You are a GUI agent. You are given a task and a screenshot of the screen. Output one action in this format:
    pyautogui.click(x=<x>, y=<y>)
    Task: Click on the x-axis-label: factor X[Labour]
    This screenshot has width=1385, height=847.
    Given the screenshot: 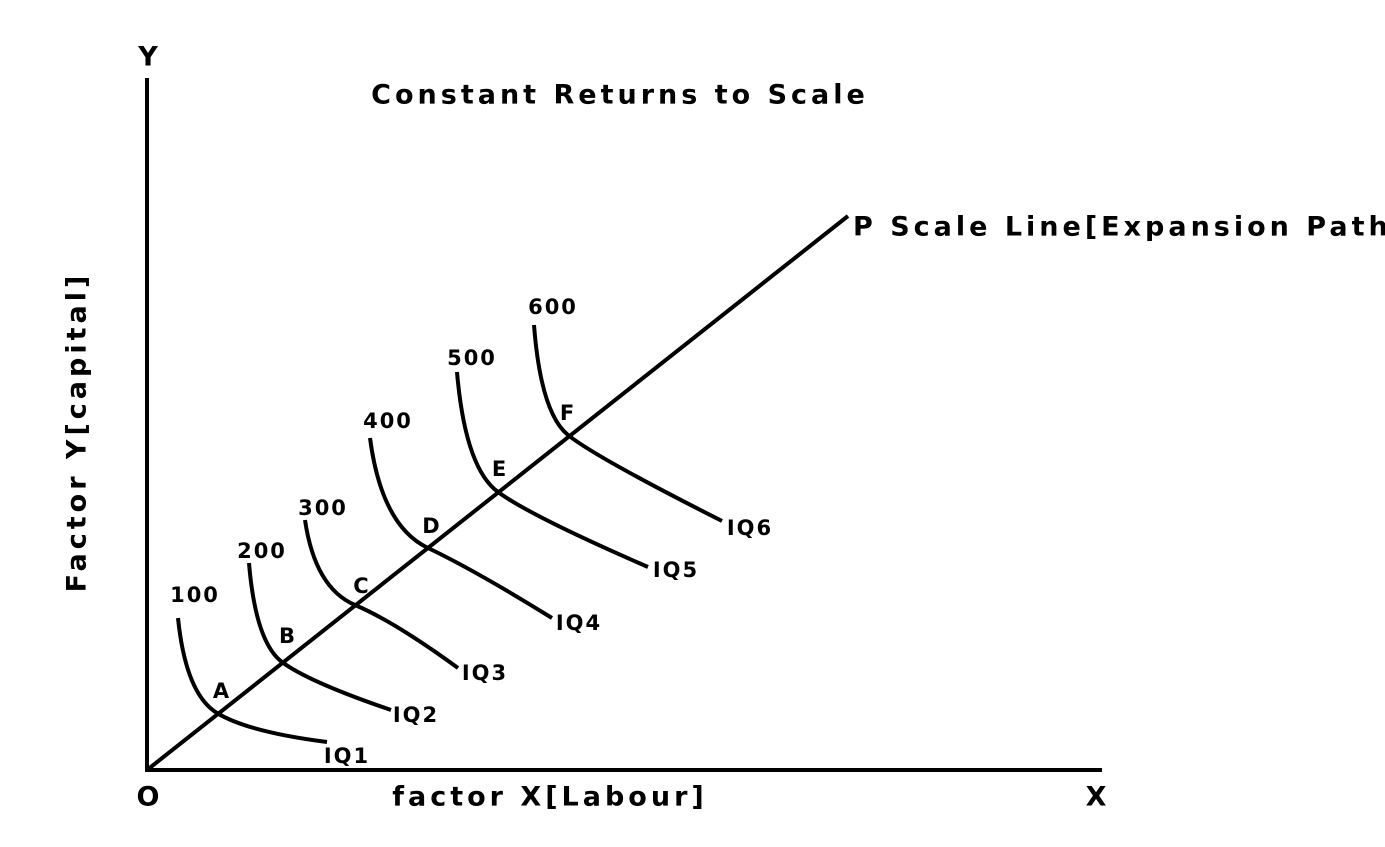 What is the action you would take?
    pyautogui.click(x=549, y=797)
    